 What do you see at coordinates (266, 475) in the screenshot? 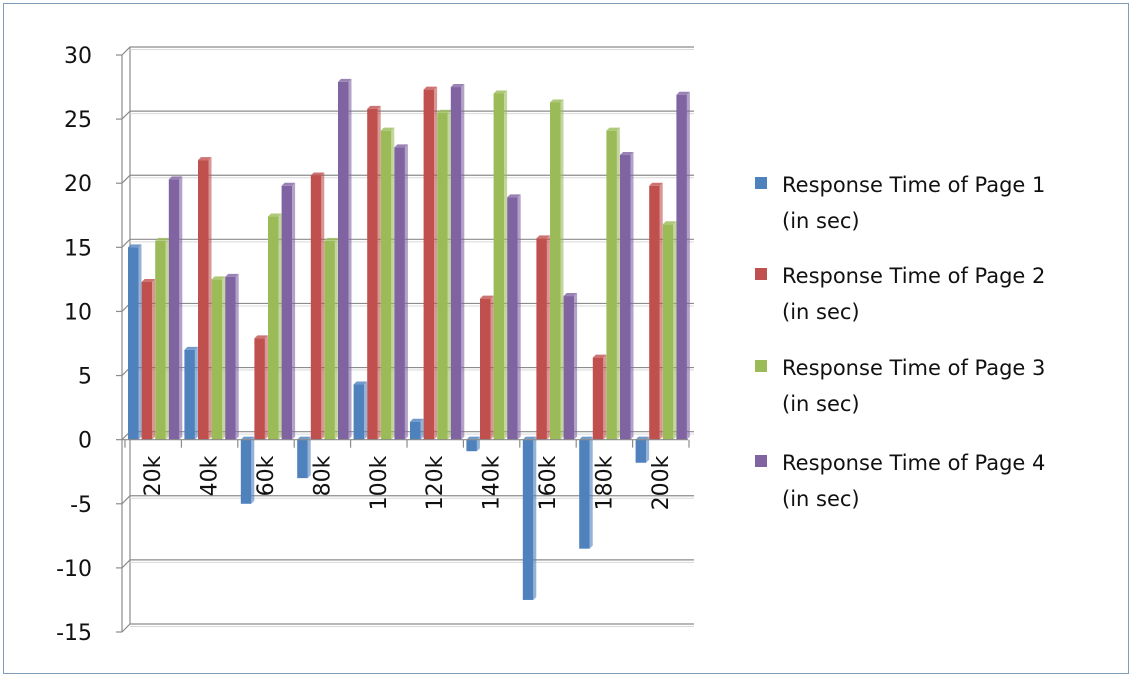
I see `x-tick-label: 60k` at bounding box center [266, 475].